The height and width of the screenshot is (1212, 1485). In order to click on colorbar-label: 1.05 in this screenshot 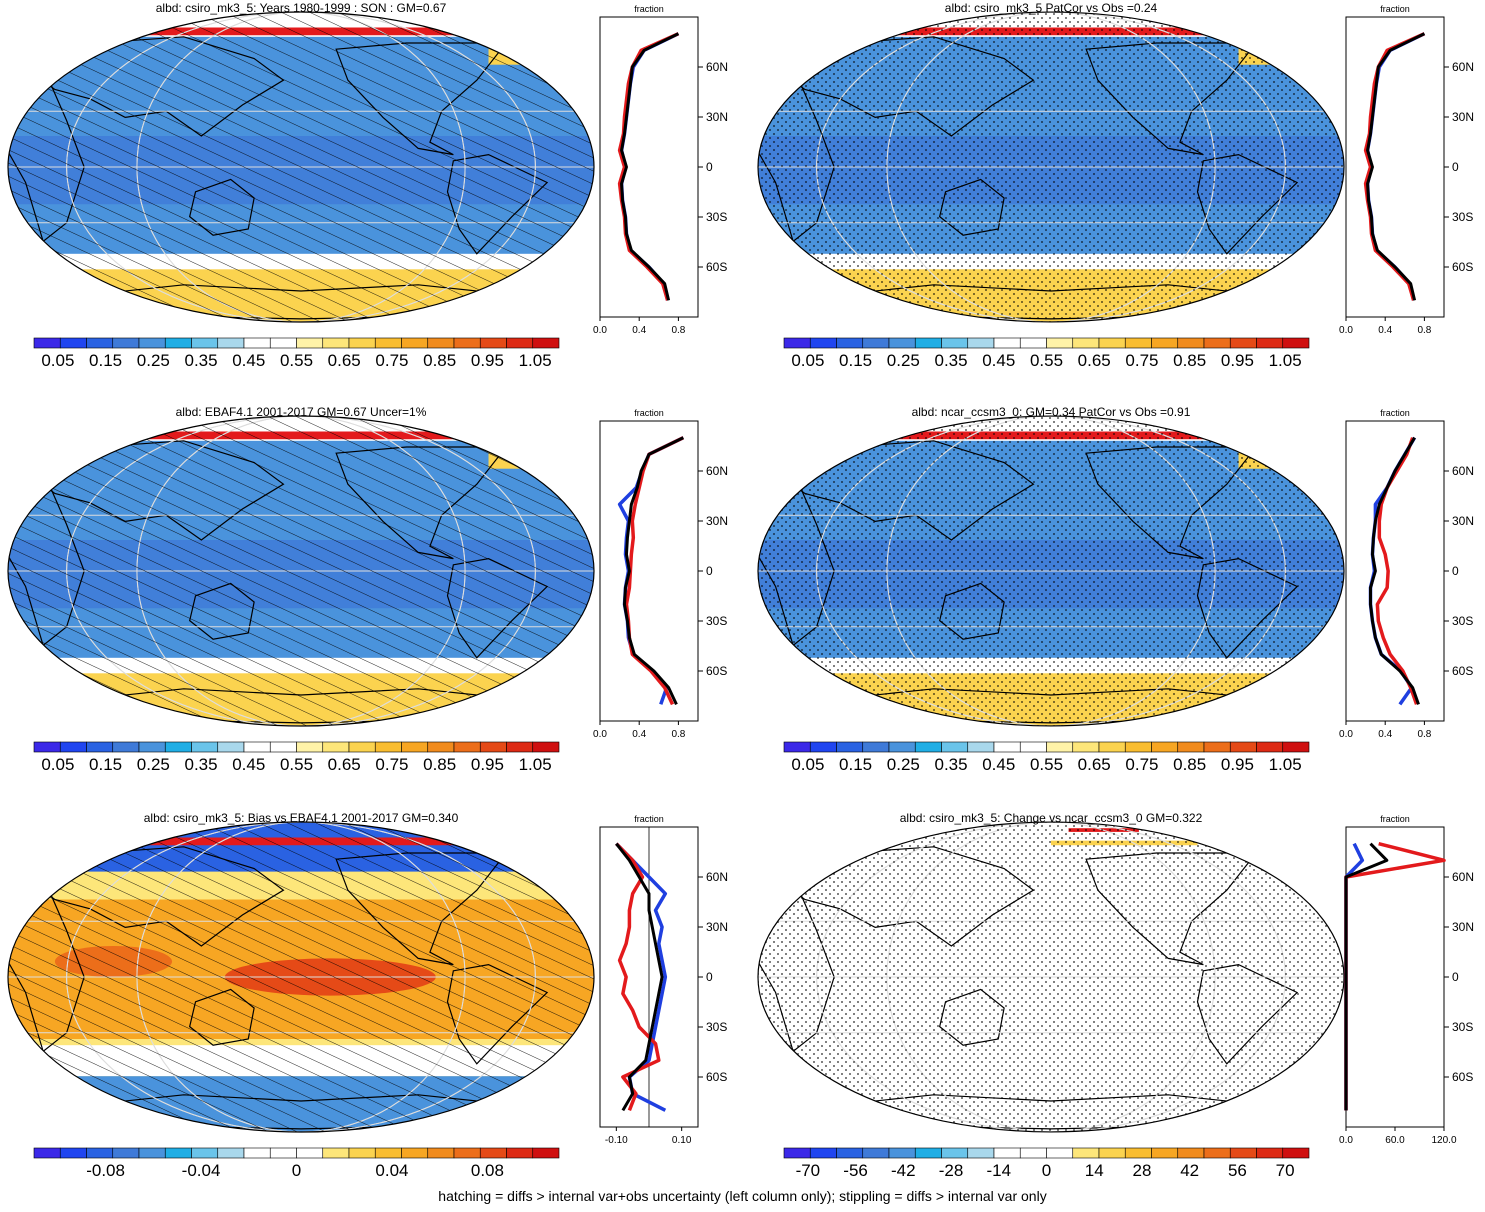, I will do `click(1285, 764)`.